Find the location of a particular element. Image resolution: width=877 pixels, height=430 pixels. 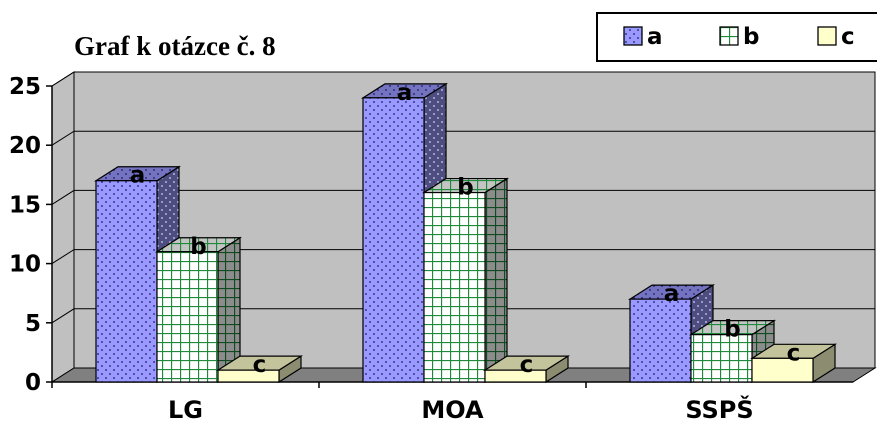

legend: a b c is located at coordinates (736, 37).